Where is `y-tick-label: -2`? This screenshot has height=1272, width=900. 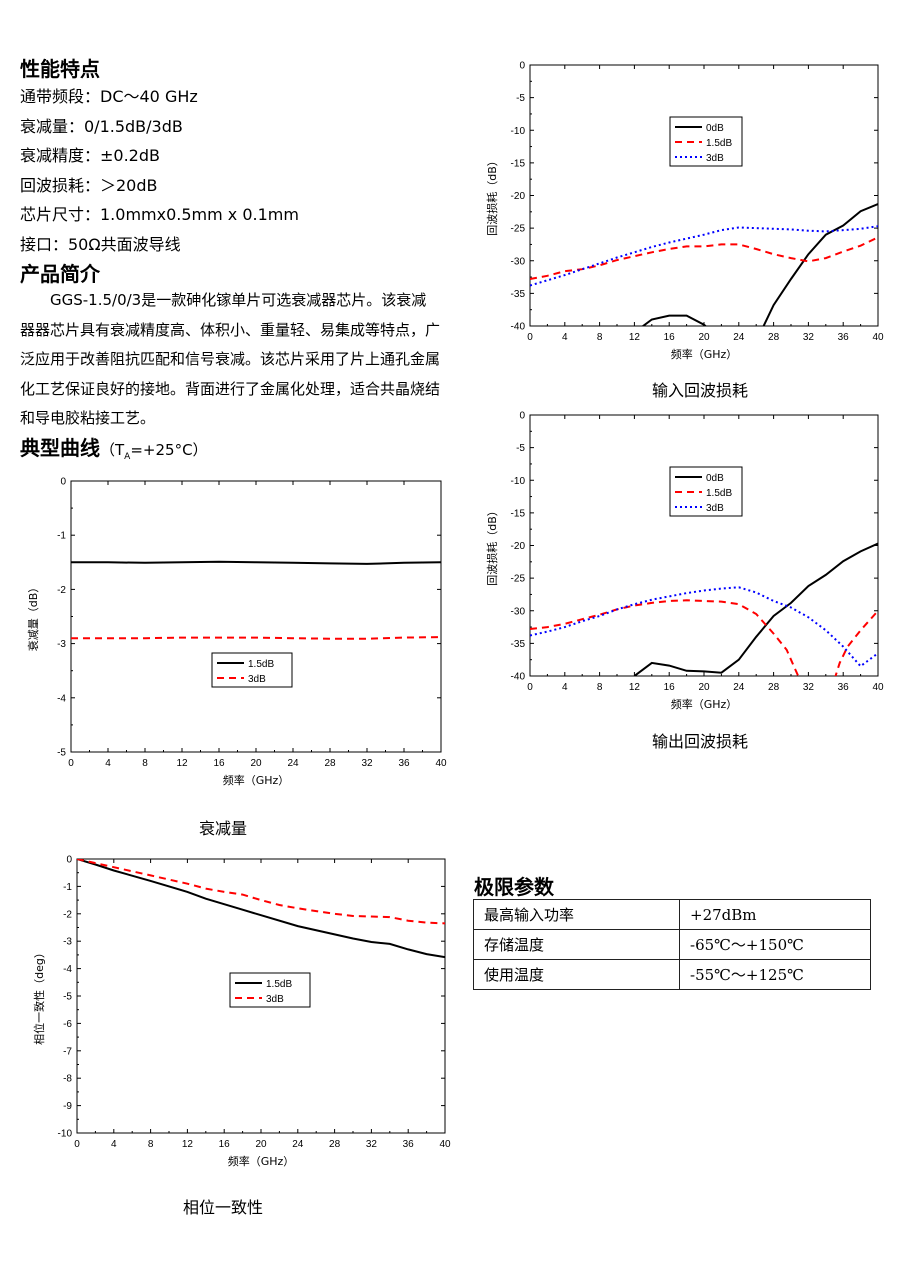
y-tick-label: -2 is located at coordinates (67, 914).